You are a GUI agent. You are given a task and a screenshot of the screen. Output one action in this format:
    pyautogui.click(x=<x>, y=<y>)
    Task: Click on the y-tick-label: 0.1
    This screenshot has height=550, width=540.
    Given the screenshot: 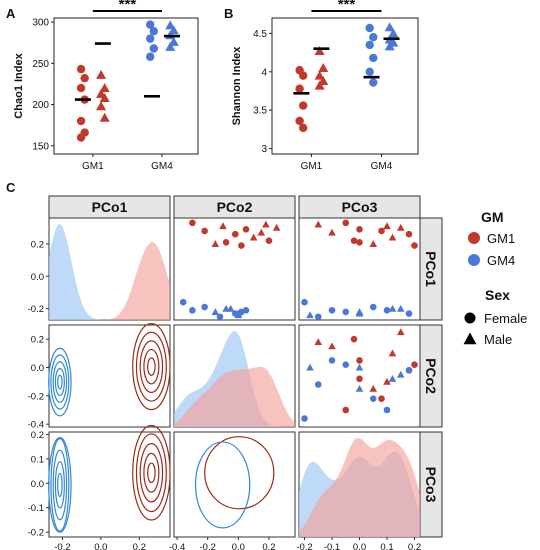 What is the action you would take?
    pyautogui.click(x=37, y=459)
    